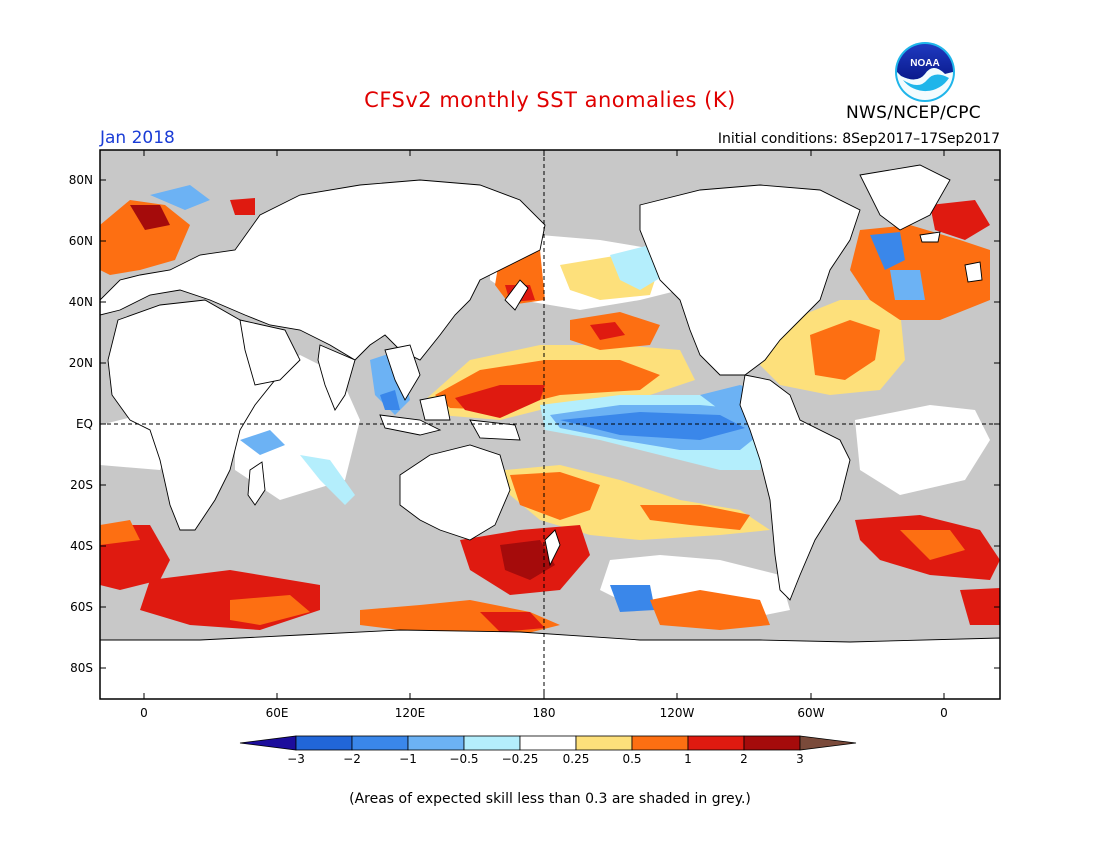 This screenshot has height=850, width=1100. I want to click on land-new-guinea, so click(495, 430).